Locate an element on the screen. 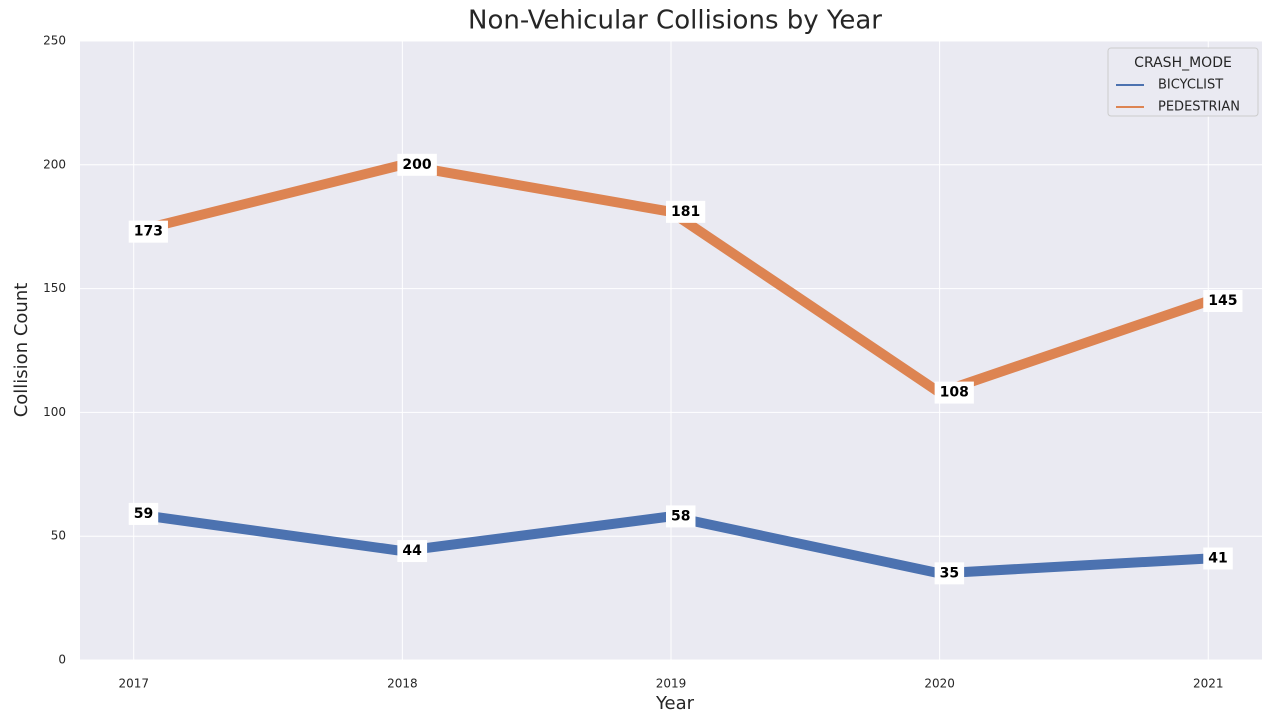  data-label-group: 44 is located at coordinates (412, 551).